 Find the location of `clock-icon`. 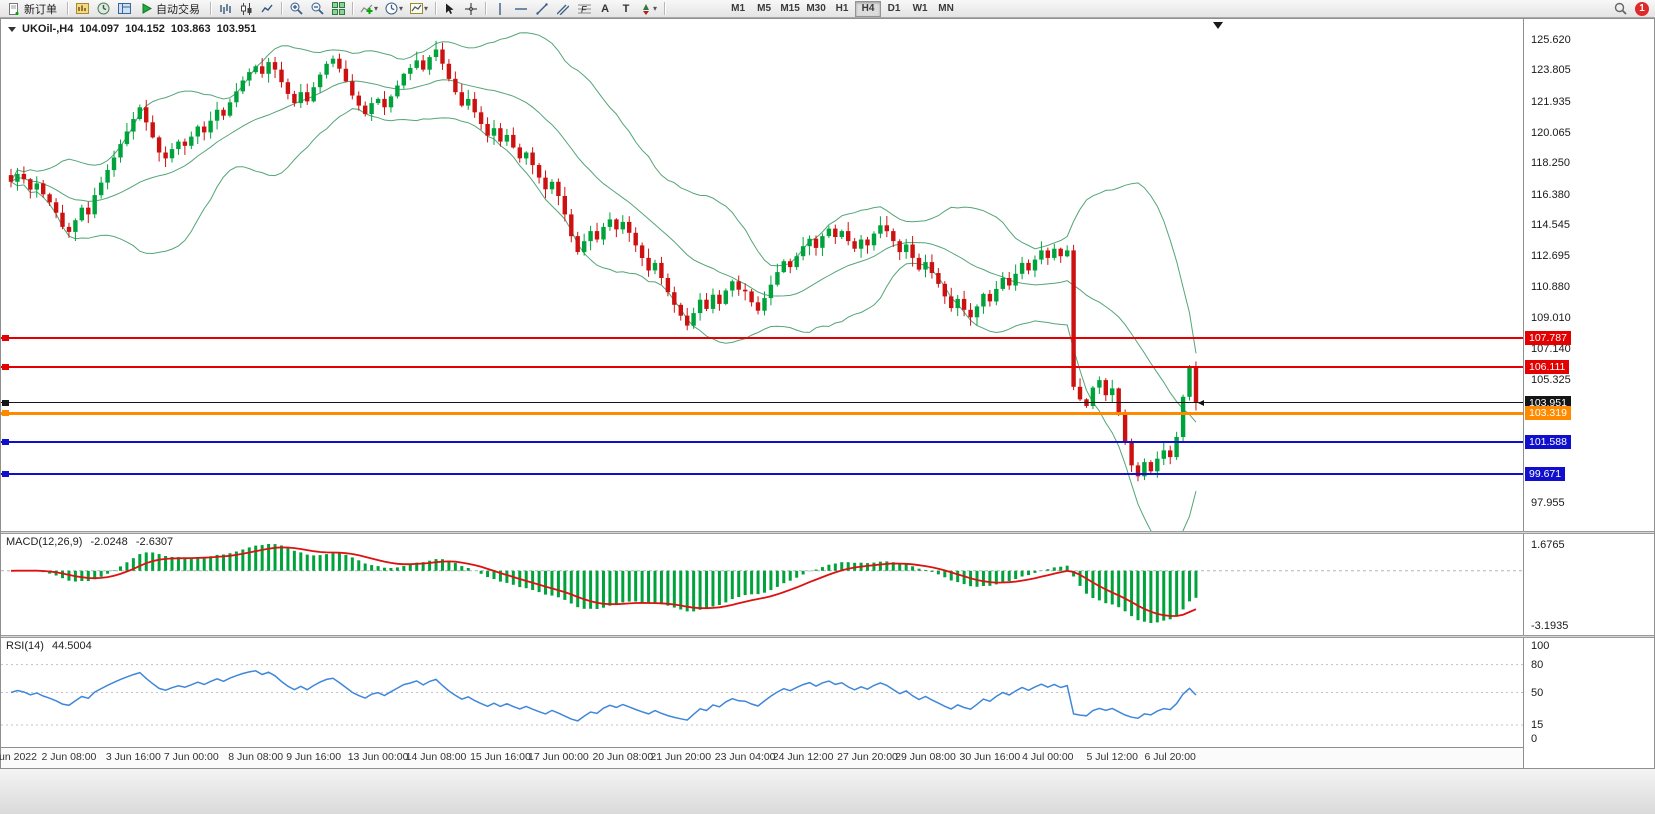

clock-icon is located at coordinates (391, 8).